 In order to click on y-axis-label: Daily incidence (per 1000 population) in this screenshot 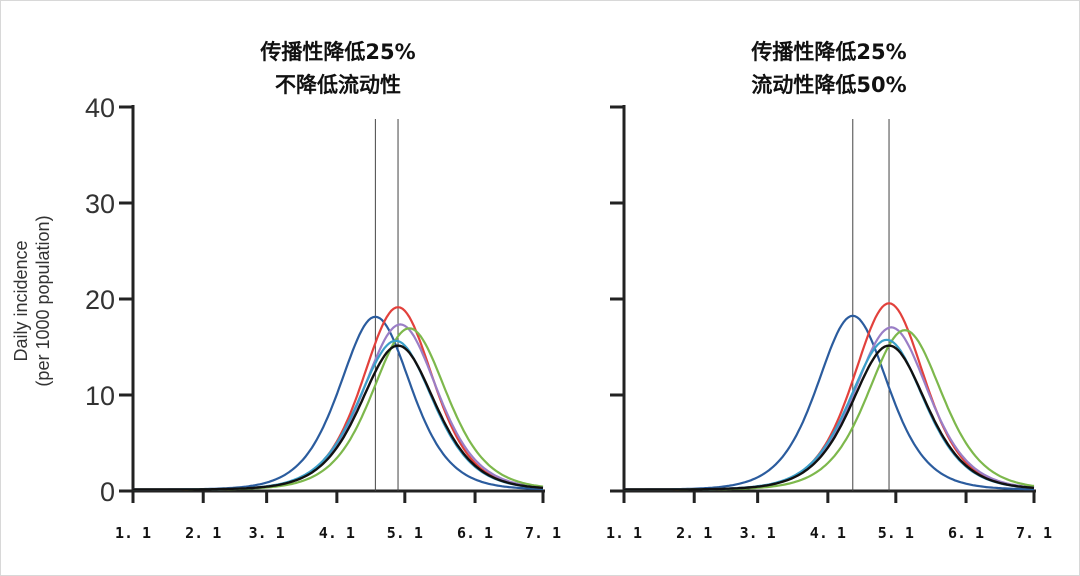, I will do `click(32, 300)`.